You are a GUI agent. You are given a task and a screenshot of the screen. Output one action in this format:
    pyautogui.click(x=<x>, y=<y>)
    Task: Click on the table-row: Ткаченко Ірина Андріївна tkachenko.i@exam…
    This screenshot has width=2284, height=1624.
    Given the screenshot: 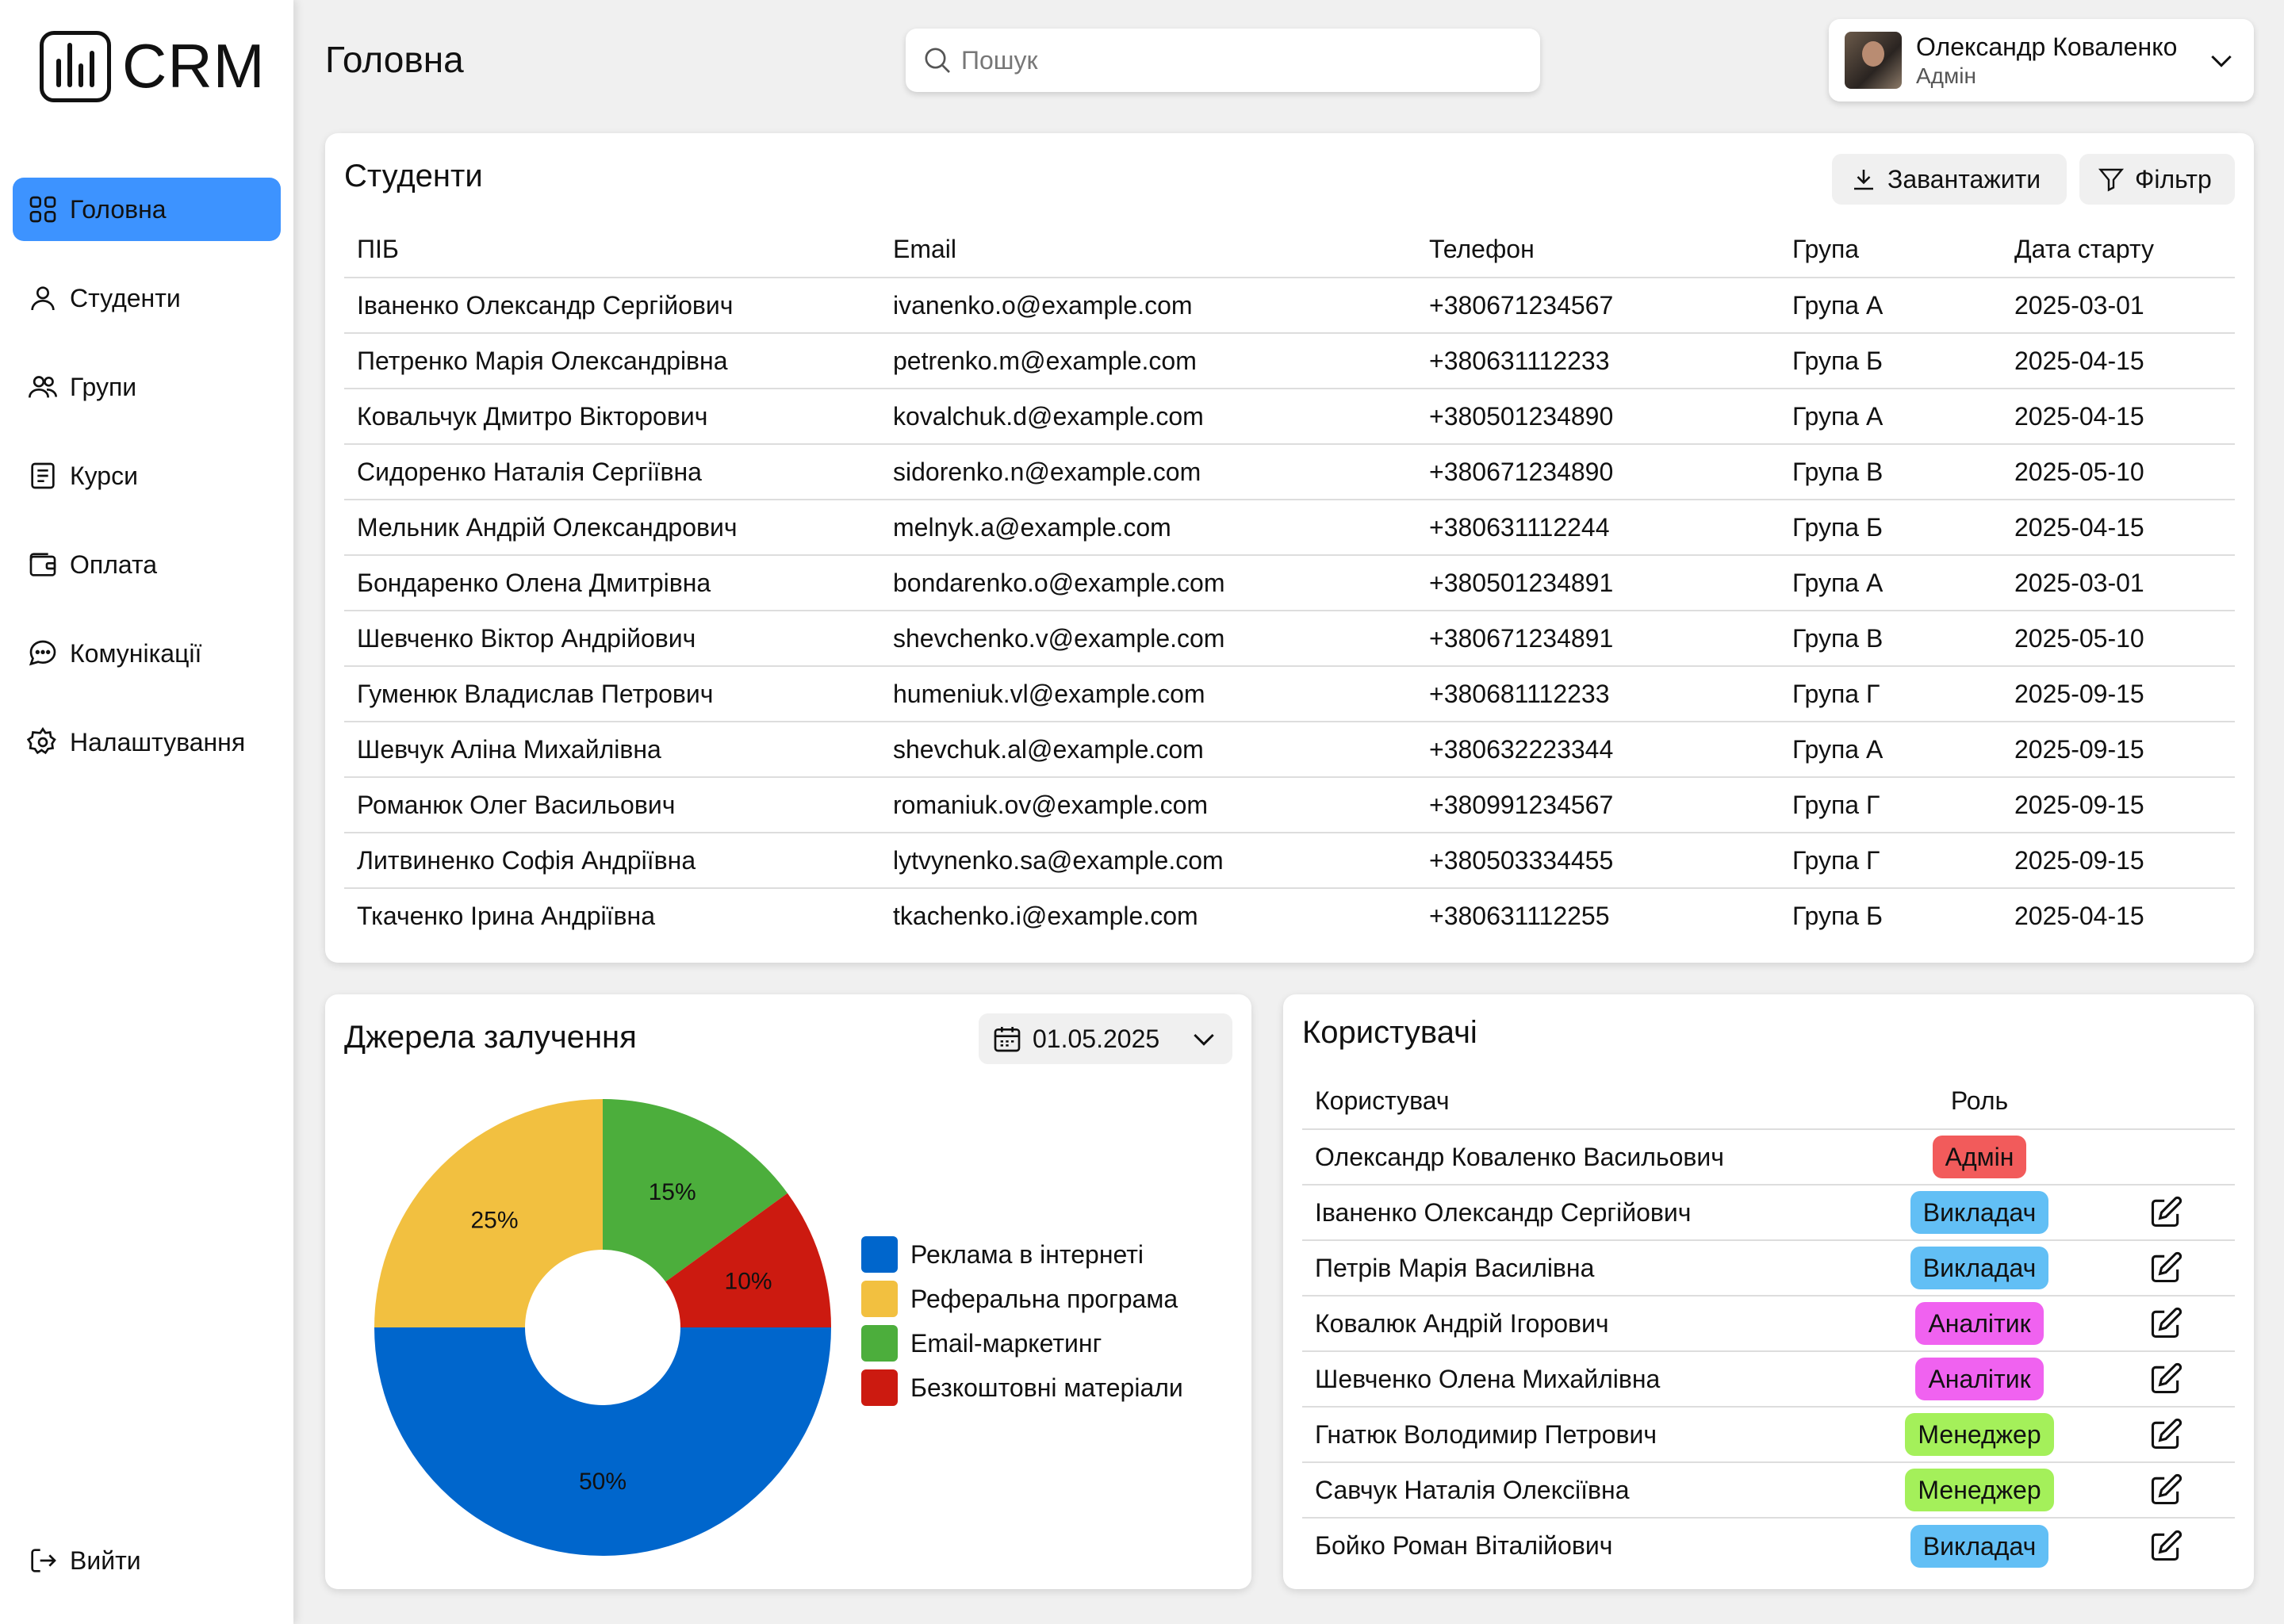 What is the action you would take?
    pyautogui.click(x=1289, y=915)
    